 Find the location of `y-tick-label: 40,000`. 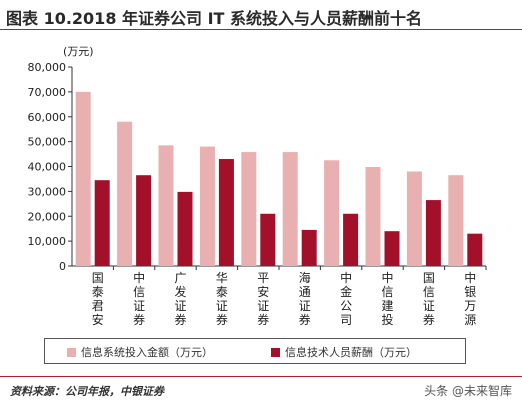

y-tick-label: 40,000 is located at coordinates (47, 167).